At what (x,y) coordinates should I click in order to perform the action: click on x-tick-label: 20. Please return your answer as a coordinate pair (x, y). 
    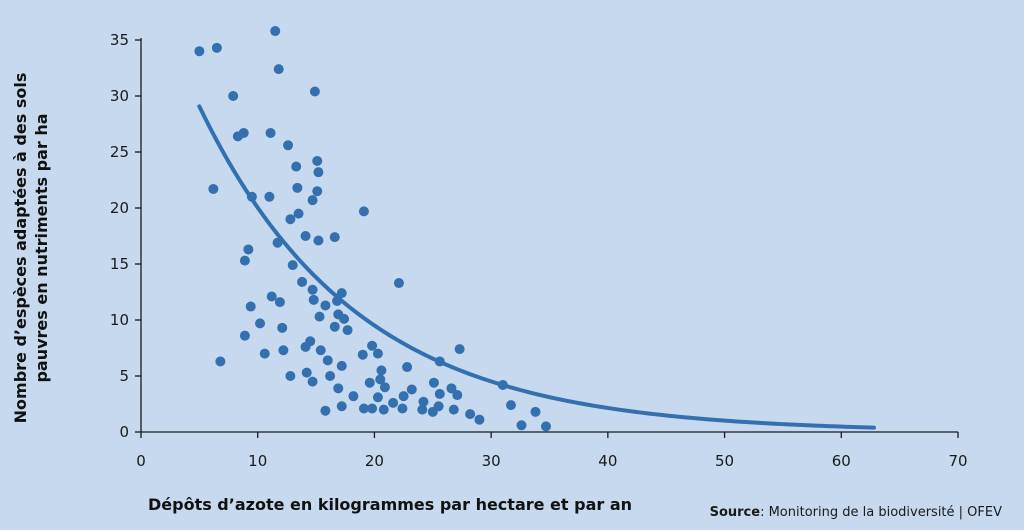
    Looking at the image, I should click on (374, 461).